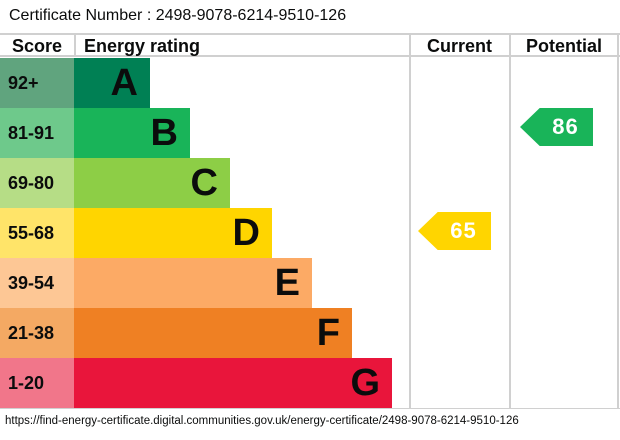 This screenshot has width=620, height=440. What do you see at coordinates (37, 283) in the screenshot?
I see `score-range-e: 39-54` at bounding box center [37, 283].